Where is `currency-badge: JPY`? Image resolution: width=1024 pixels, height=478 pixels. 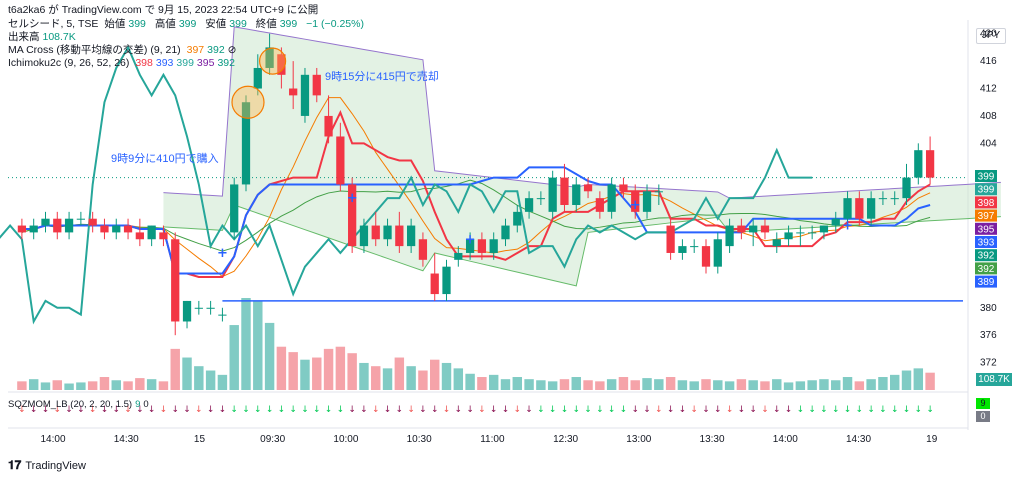
currency-badge: JPY is located at coordinates (991, 36).